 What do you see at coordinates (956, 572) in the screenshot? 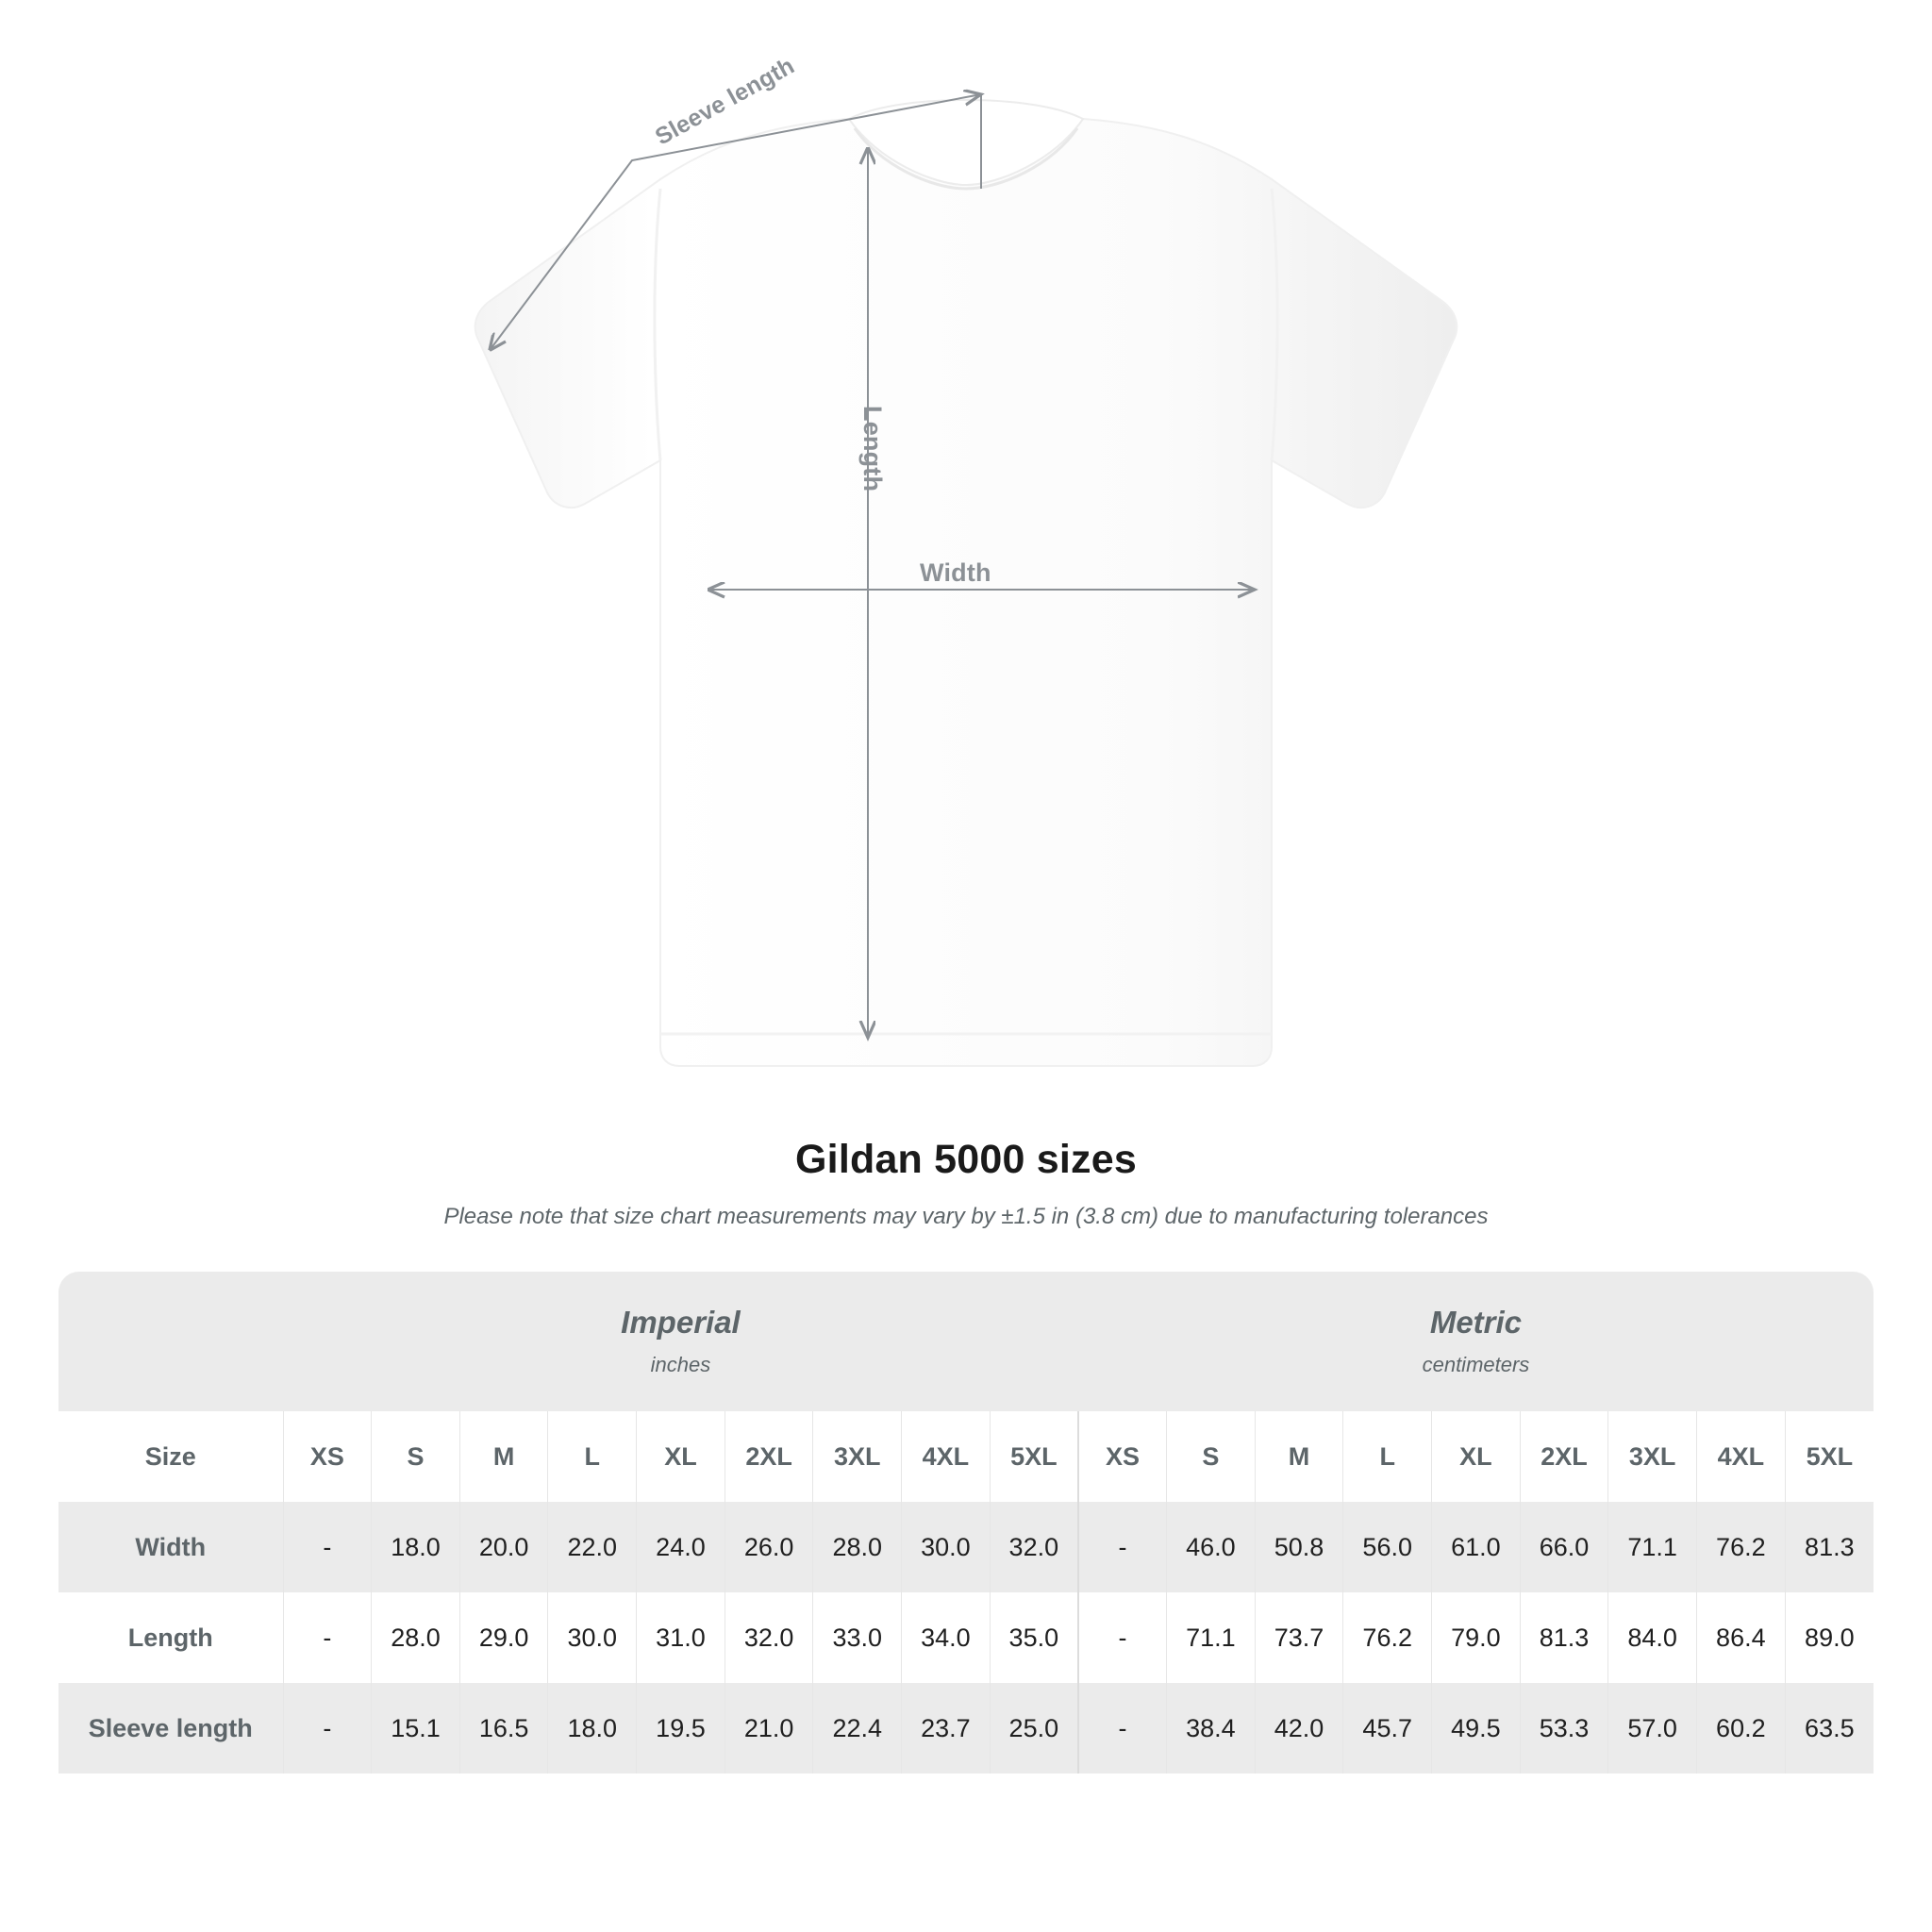
I see `width-label: Width` at bounding box center [956, 572].